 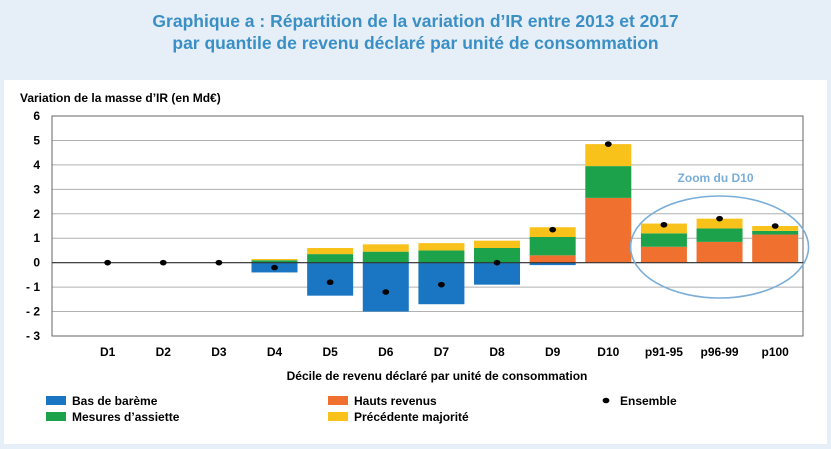 I want to click on legend-swatch-ensemble, so click(x=606, y=400).